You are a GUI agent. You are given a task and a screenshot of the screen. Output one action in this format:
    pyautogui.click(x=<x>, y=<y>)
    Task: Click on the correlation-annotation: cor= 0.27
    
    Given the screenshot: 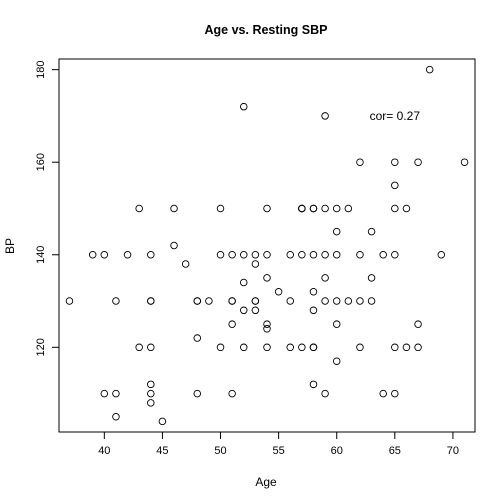 What is the action you would take?
    pyautogui.click(x=395, y=116)
    